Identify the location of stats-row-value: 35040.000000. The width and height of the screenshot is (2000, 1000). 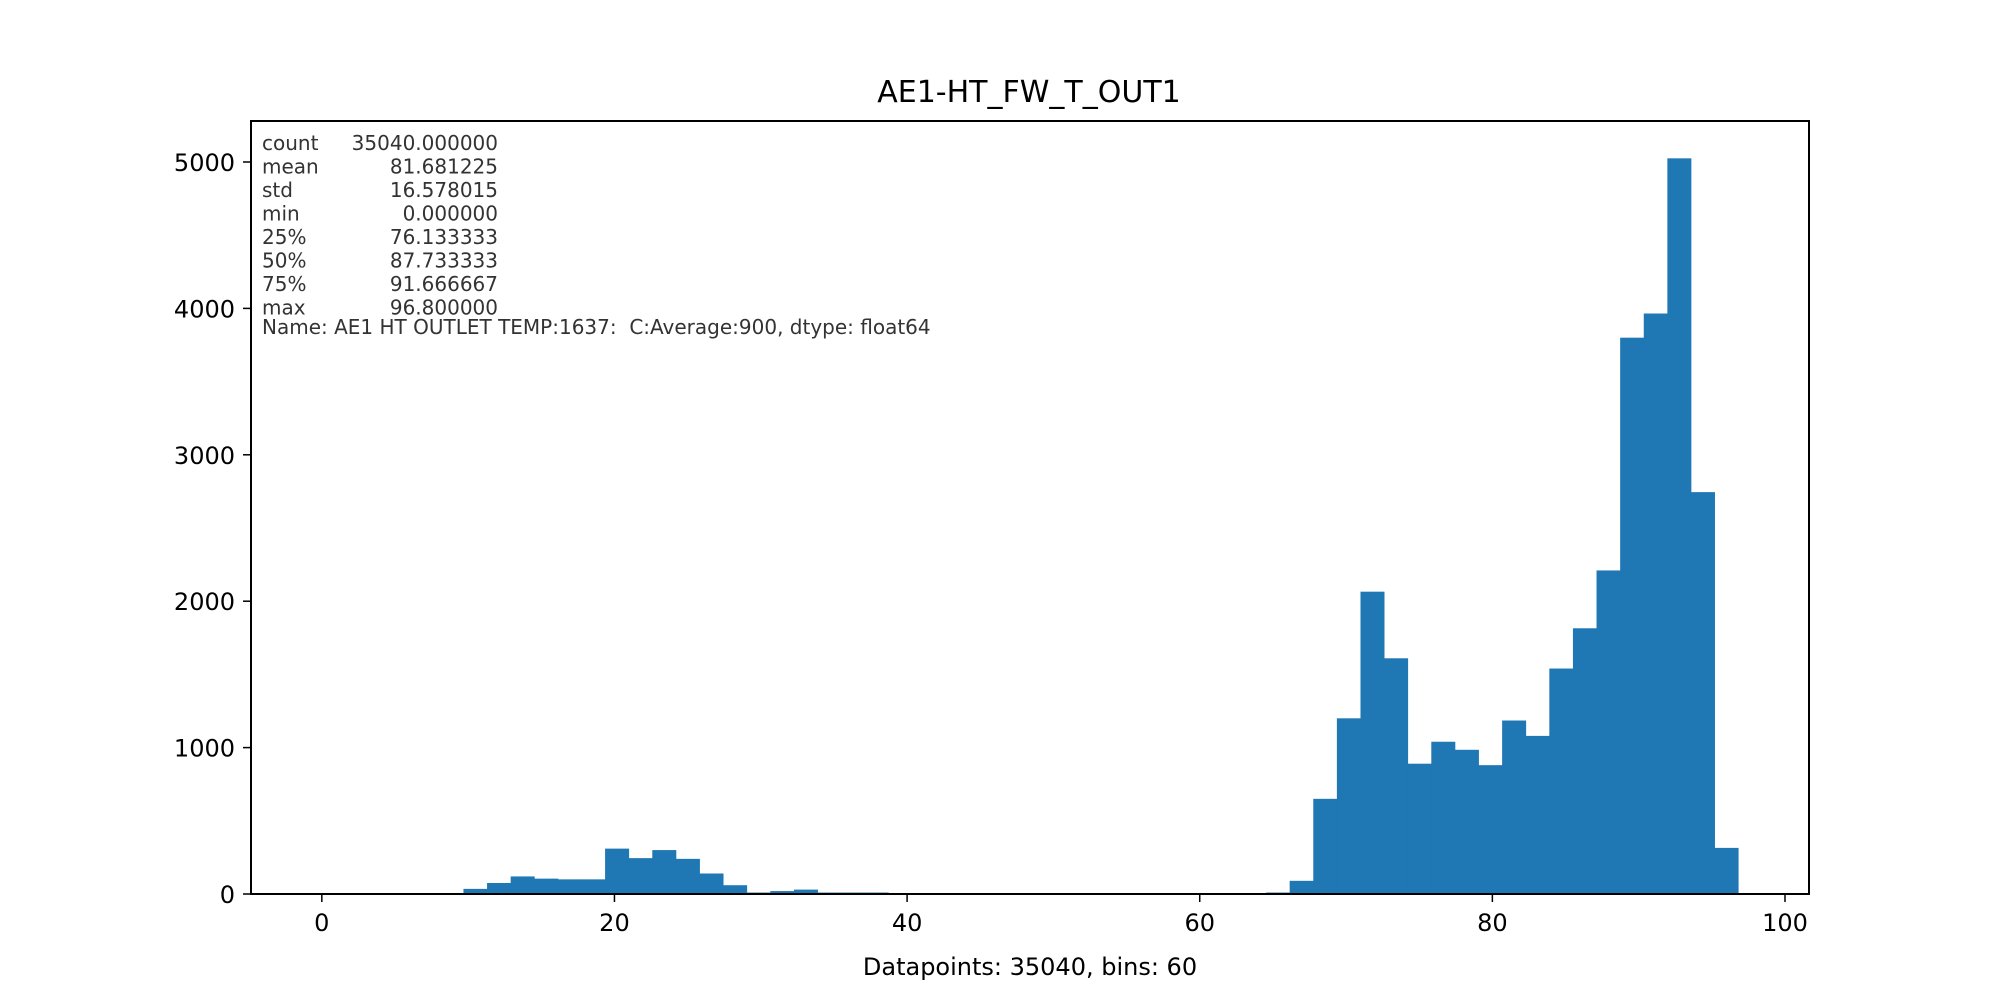
(425, 143).